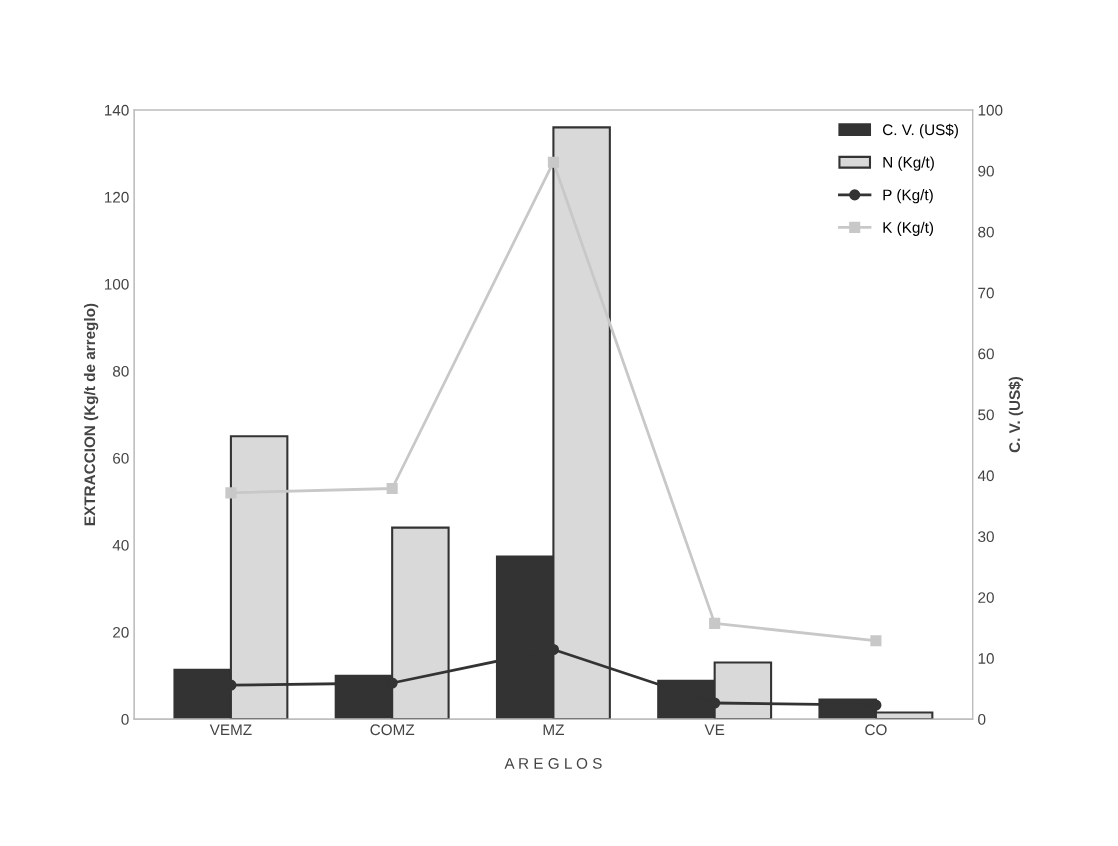 The height and width of the screenshot is (846, 1118). Describe the element at coordinates (116, 197) in the screenshot. I see `y-tick-label: 120` at that location.